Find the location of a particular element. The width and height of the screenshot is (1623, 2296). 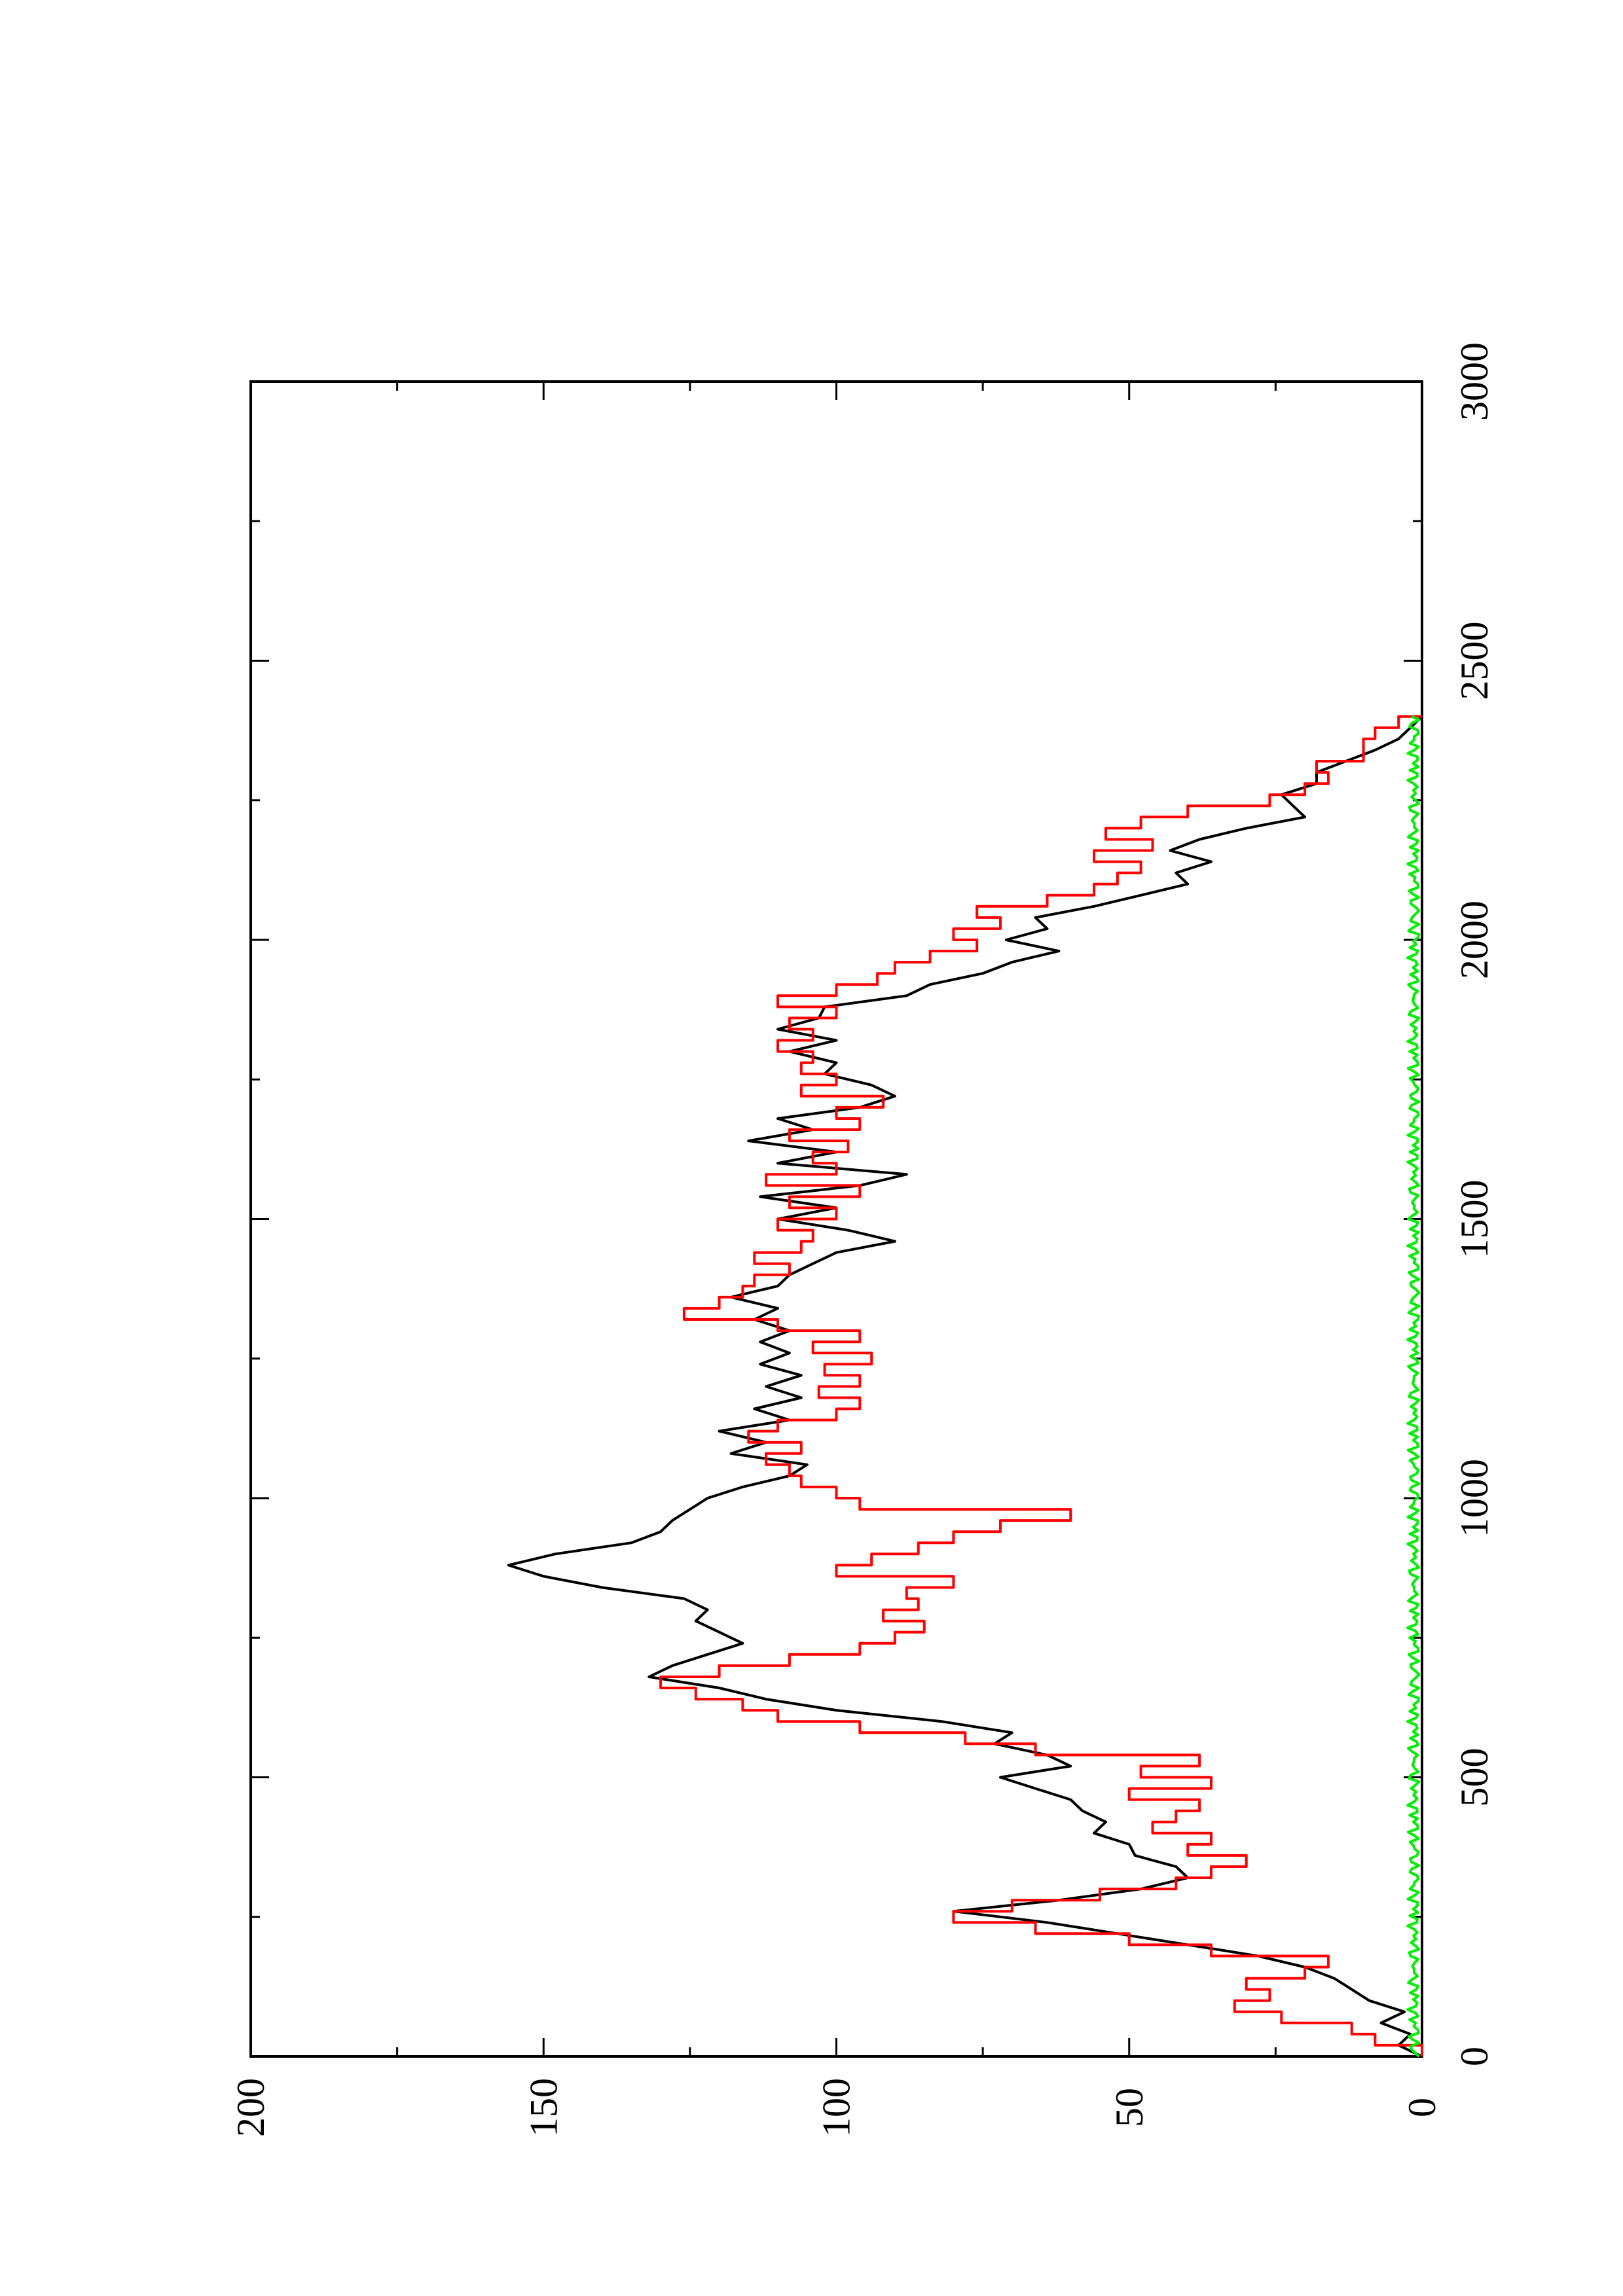

x-tick-label: 500 is located at coordinates (1474, 1777).